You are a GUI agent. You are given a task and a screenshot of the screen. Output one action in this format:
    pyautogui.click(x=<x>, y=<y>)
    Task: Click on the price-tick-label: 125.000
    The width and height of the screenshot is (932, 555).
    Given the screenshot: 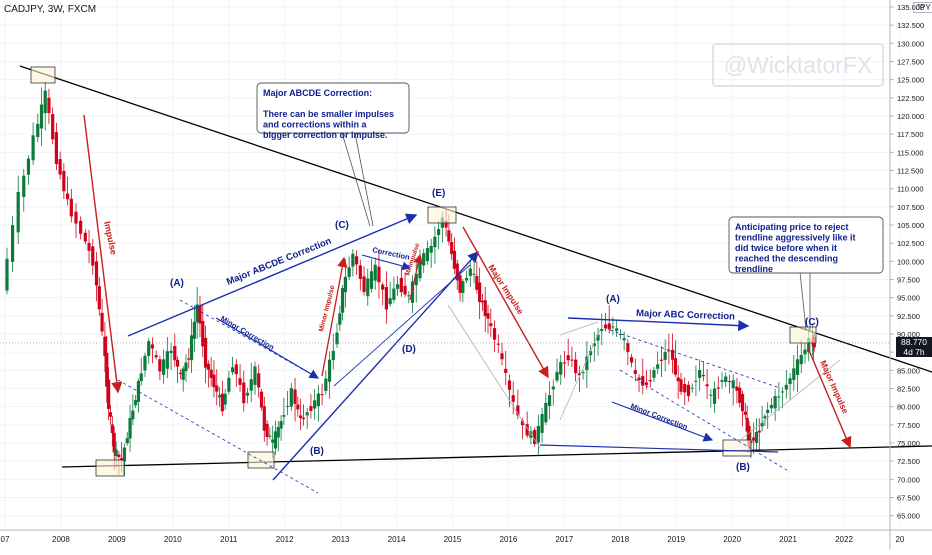 What is the action you would take?
    pyautogui.click(x=910, y=80)
    